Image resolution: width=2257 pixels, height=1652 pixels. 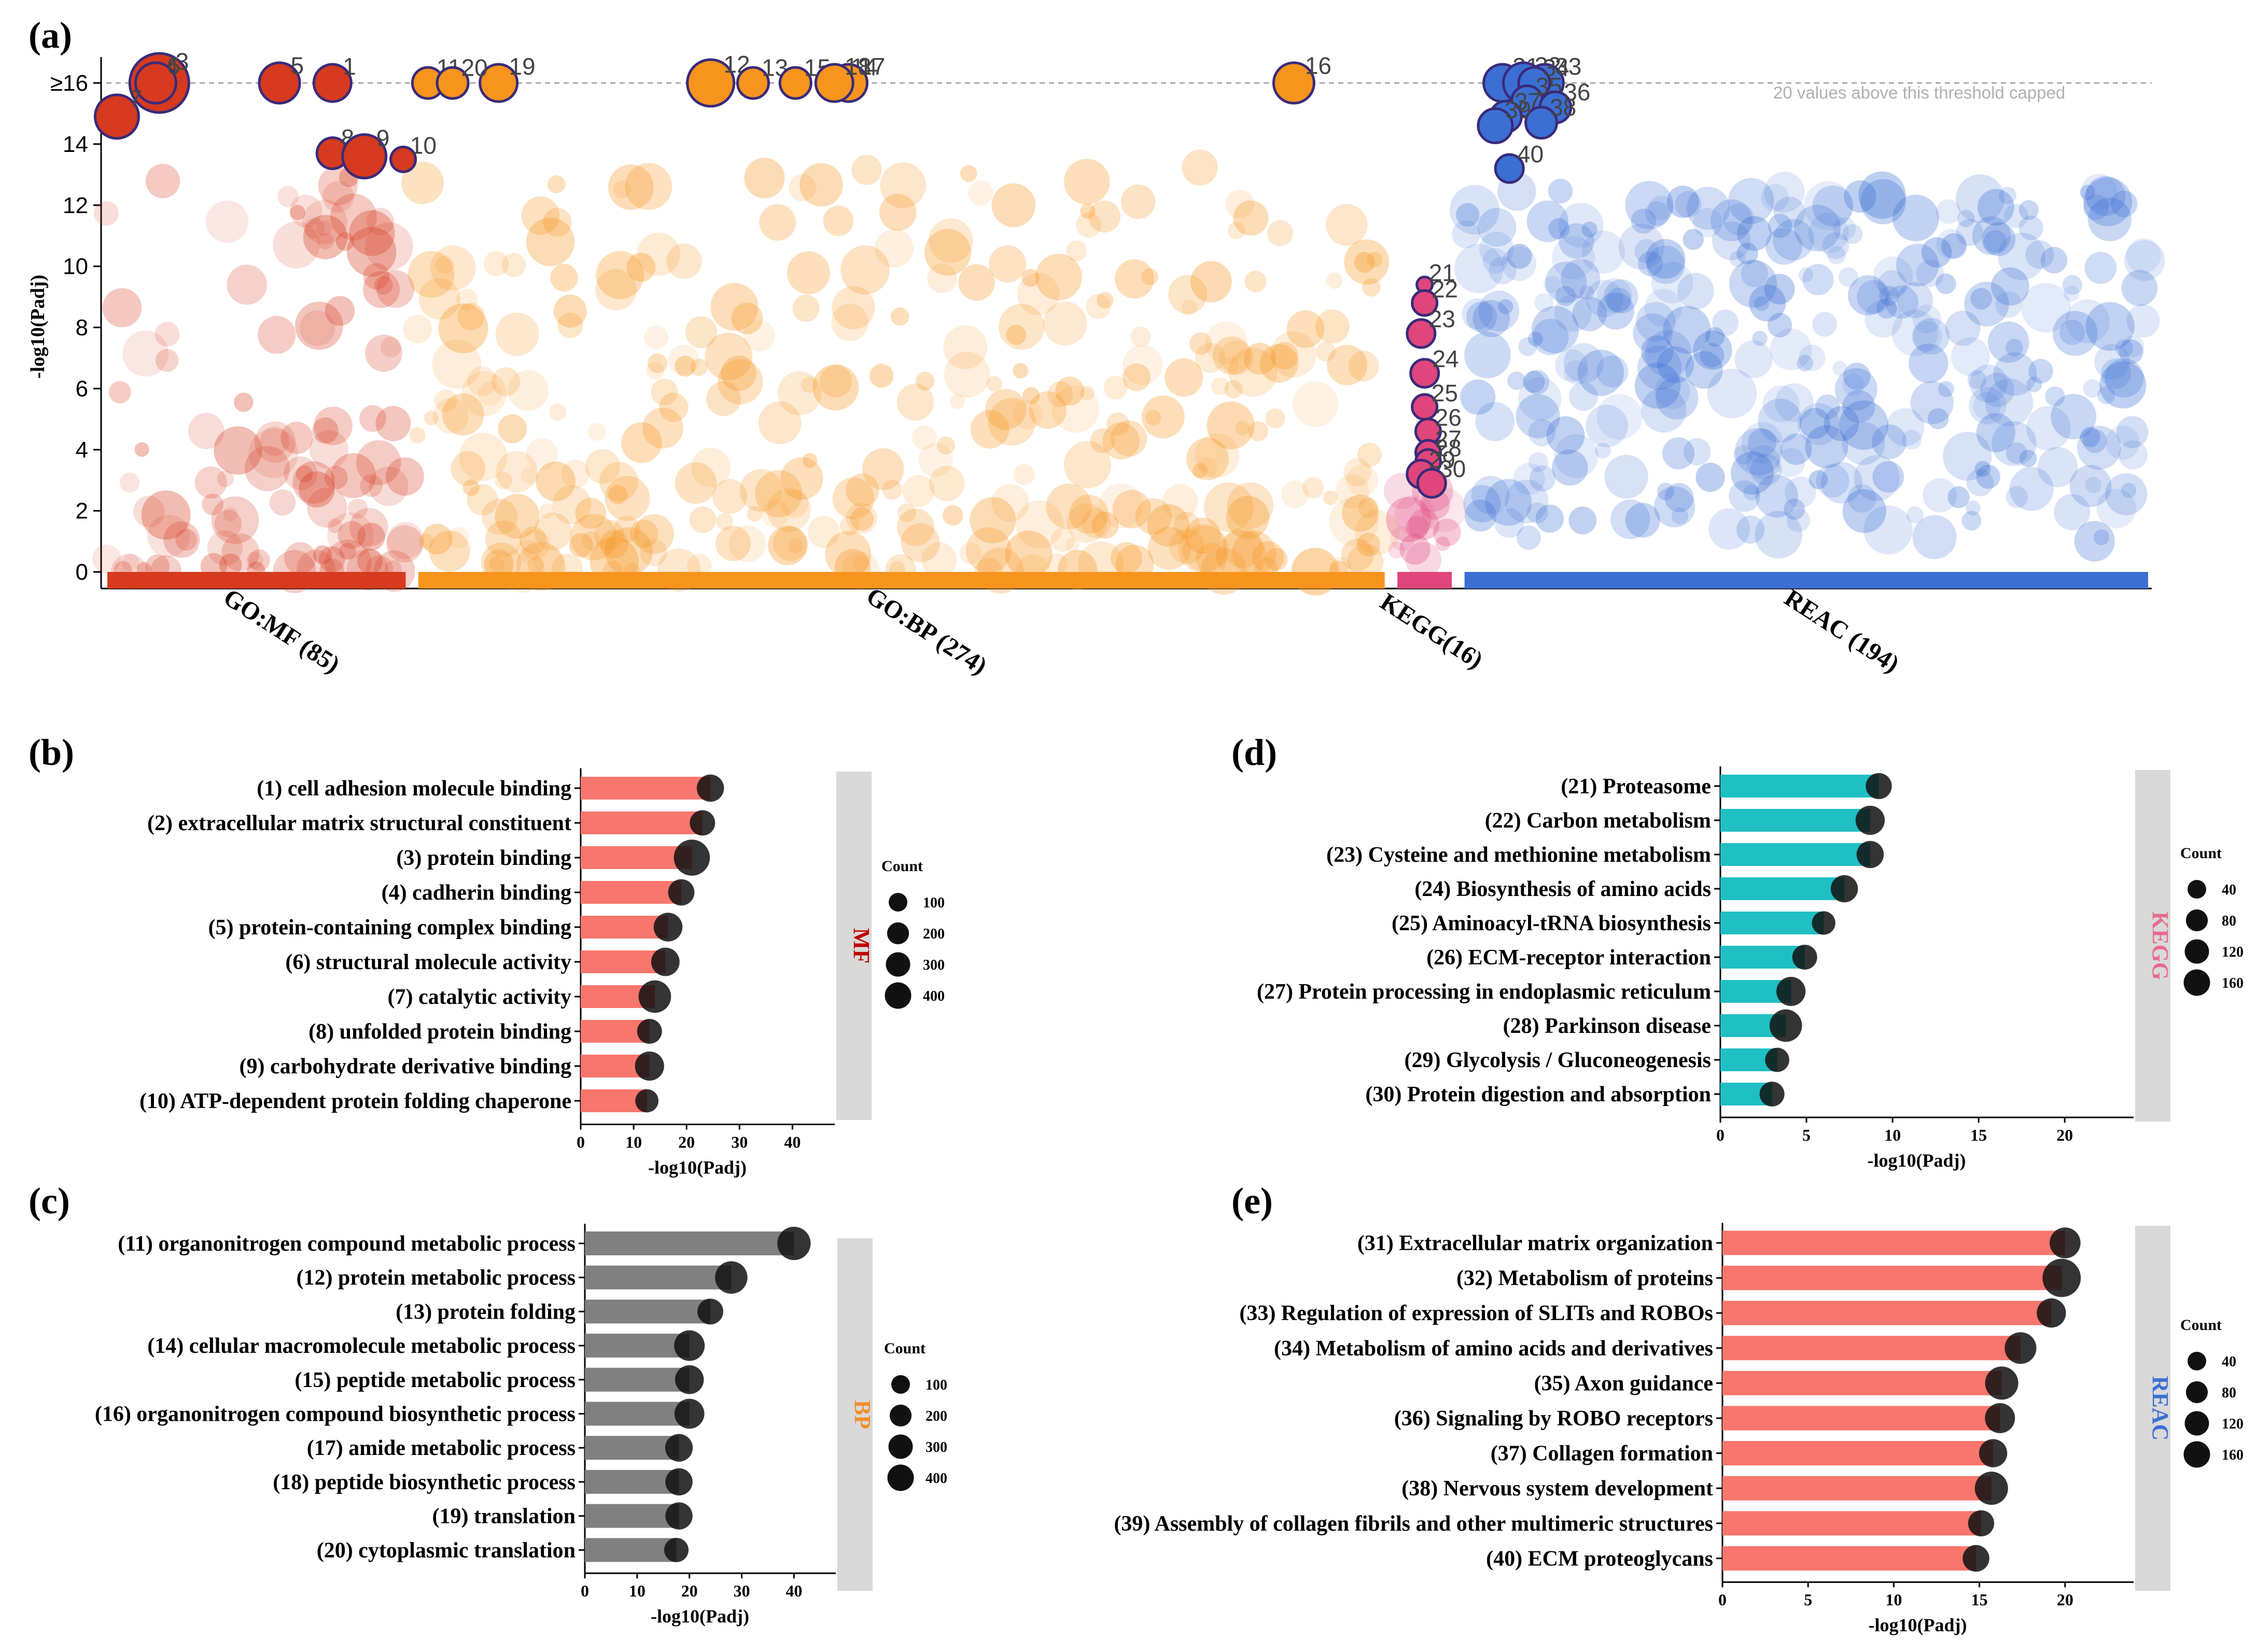 What do you see at coordinates (424, 1482) in the screenshot?
I see `category-label: (18) peptide biosynthetic process` at bounding box center [424, 1482].